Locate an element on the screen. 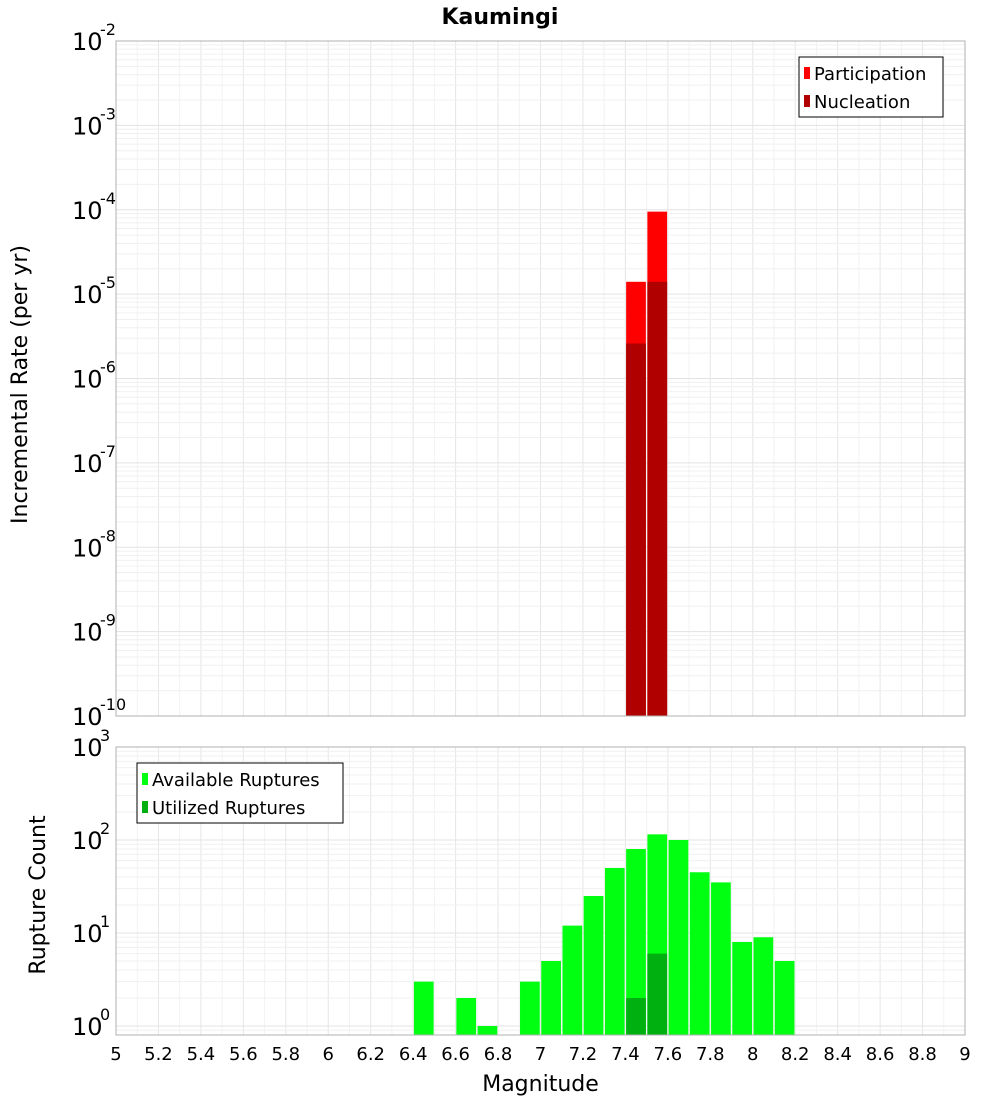 The width and height of the screenshot is (1000, 1100). x-tick-label: 5.4 is located at coordinates (201, 1054).